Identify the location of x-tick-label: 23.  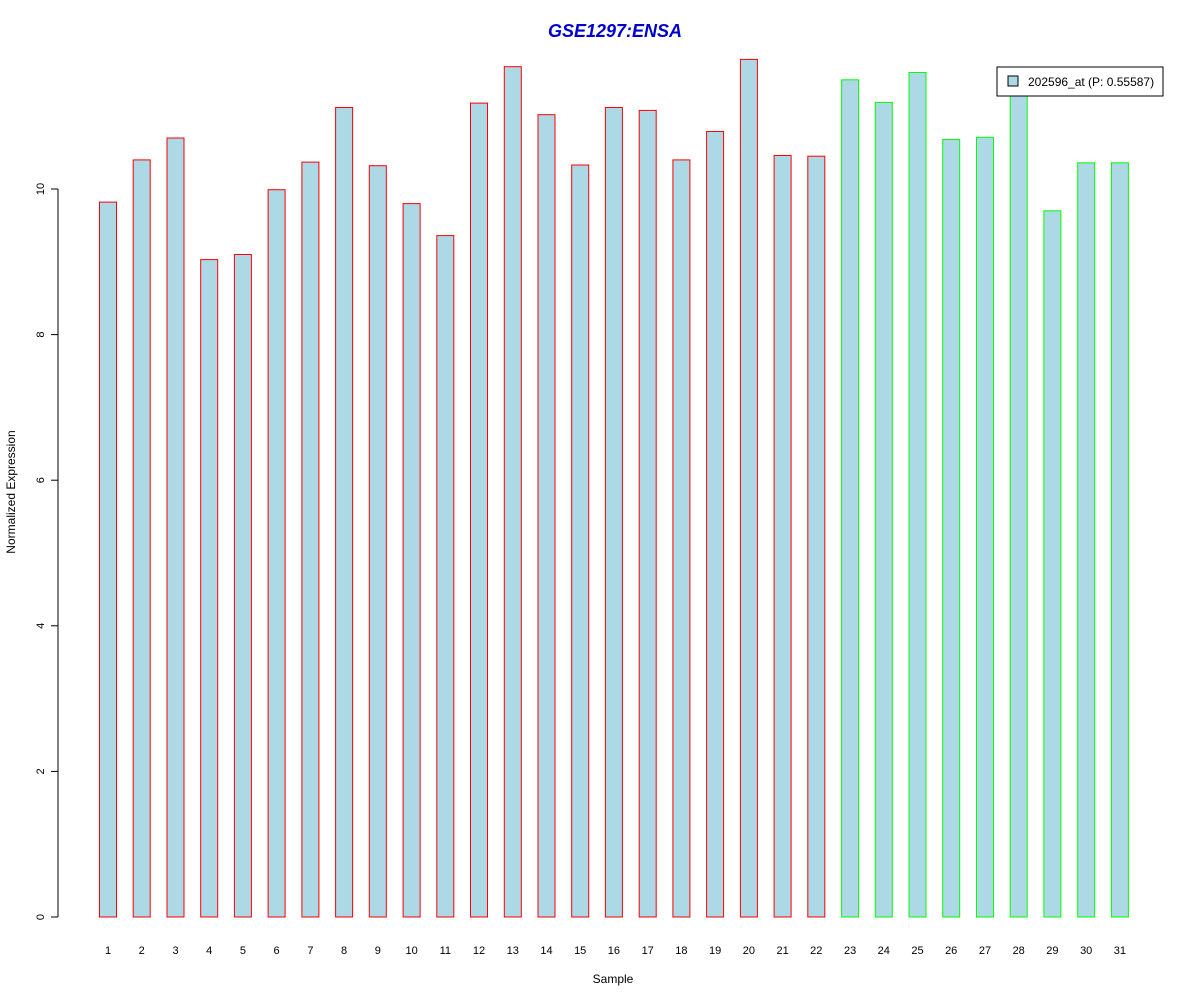
(850, 951).